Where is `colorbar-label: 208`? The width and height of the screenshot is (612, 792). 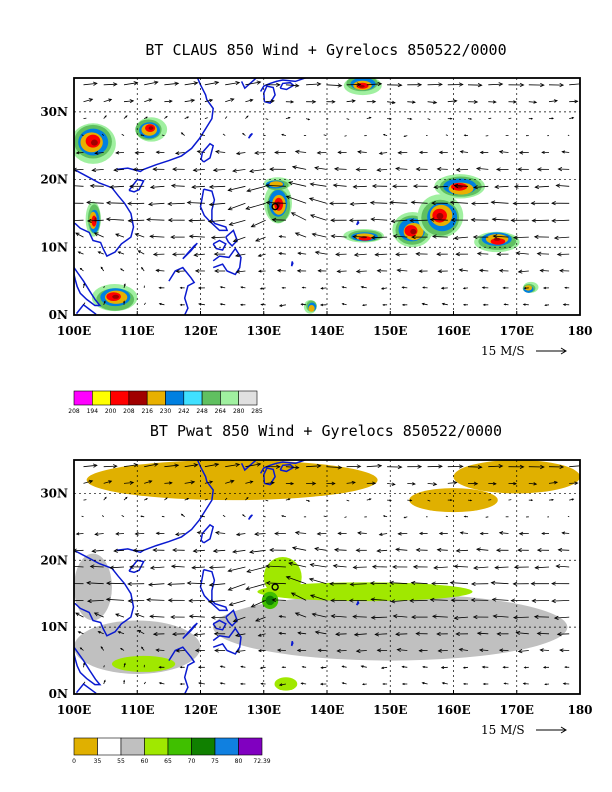 colorbar-label: 208 is located at coordinates (74, 411).